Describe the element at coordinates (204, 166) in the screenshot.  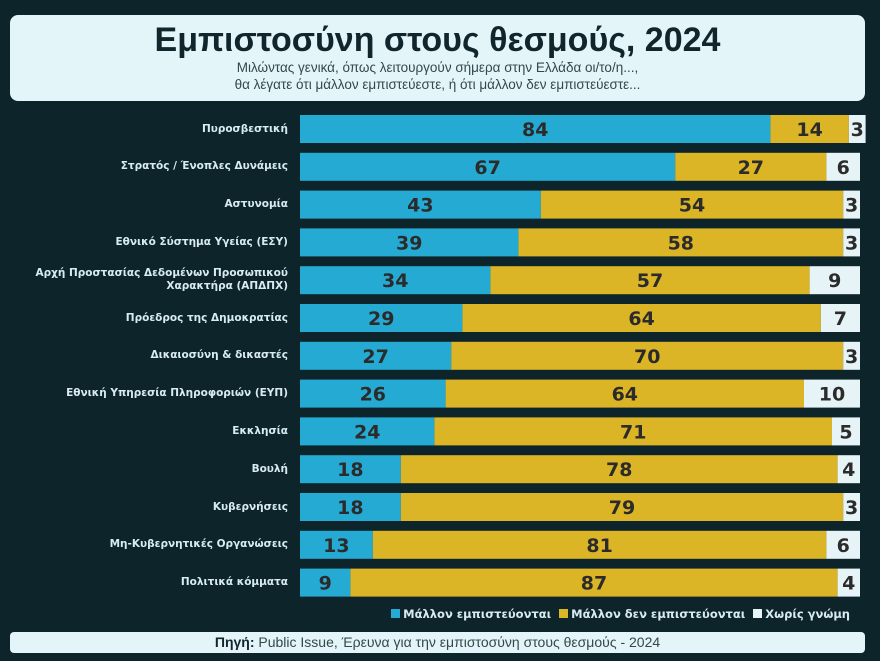
I see `category-label: Στρατός / Ένοπλες Δυνάμεις` at that location.